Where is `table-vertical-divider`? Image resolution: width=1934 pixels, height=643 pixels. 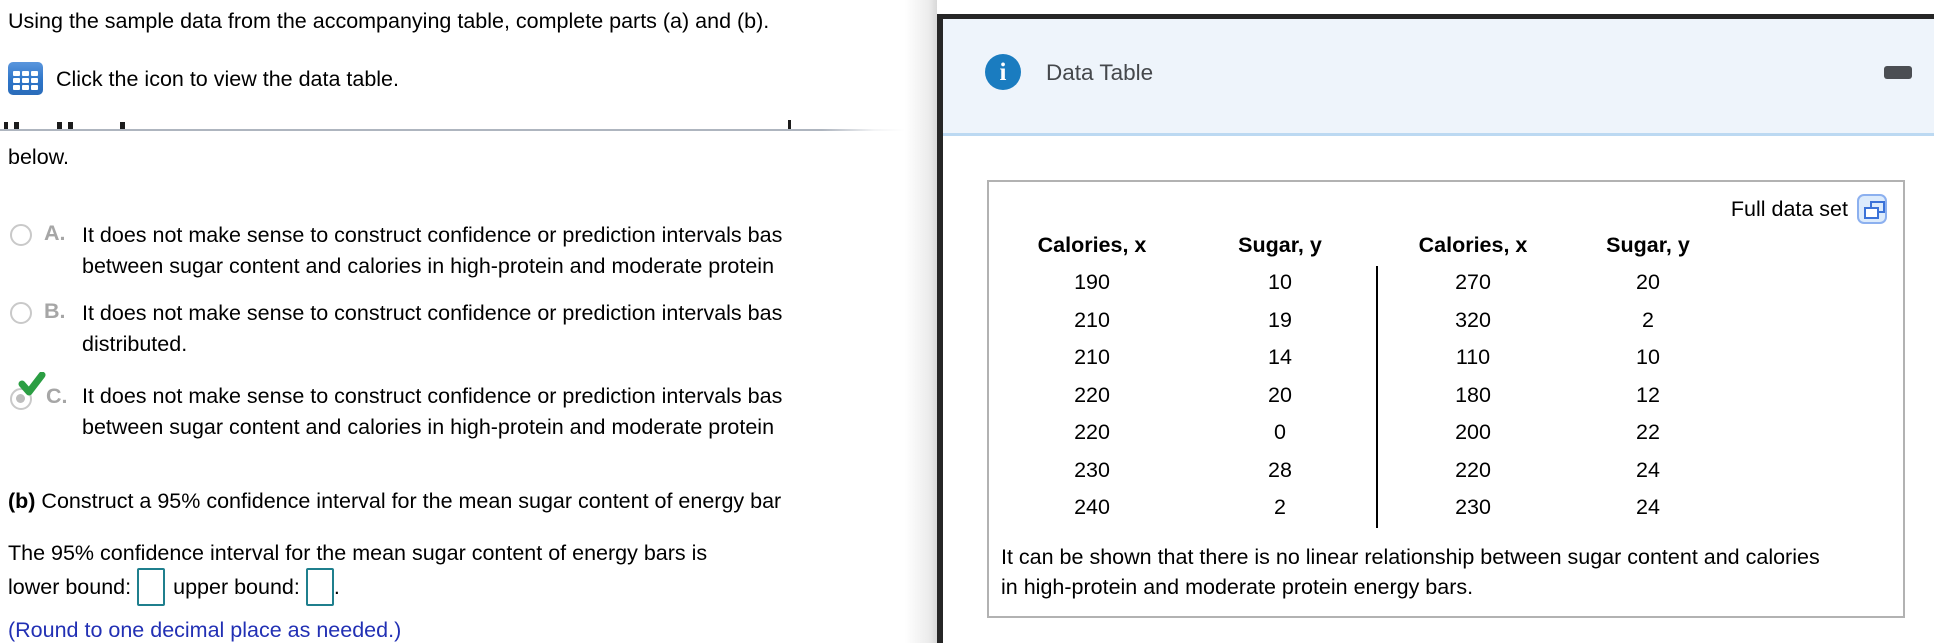
table-vertical-divider is located at coordinates (1377, 397).